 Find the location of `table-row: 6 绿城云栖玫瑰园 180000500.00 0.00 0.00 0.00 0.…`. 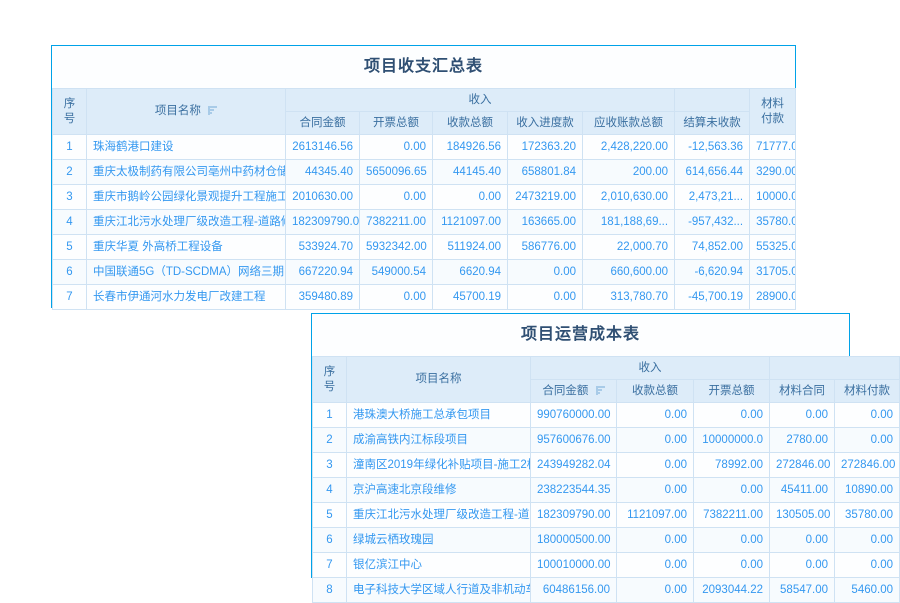

table-row: 6 绿城云栖玫瑰园 180000500.00 0.00 0.00 0.00 0.… is located at coordinates (606, 540).